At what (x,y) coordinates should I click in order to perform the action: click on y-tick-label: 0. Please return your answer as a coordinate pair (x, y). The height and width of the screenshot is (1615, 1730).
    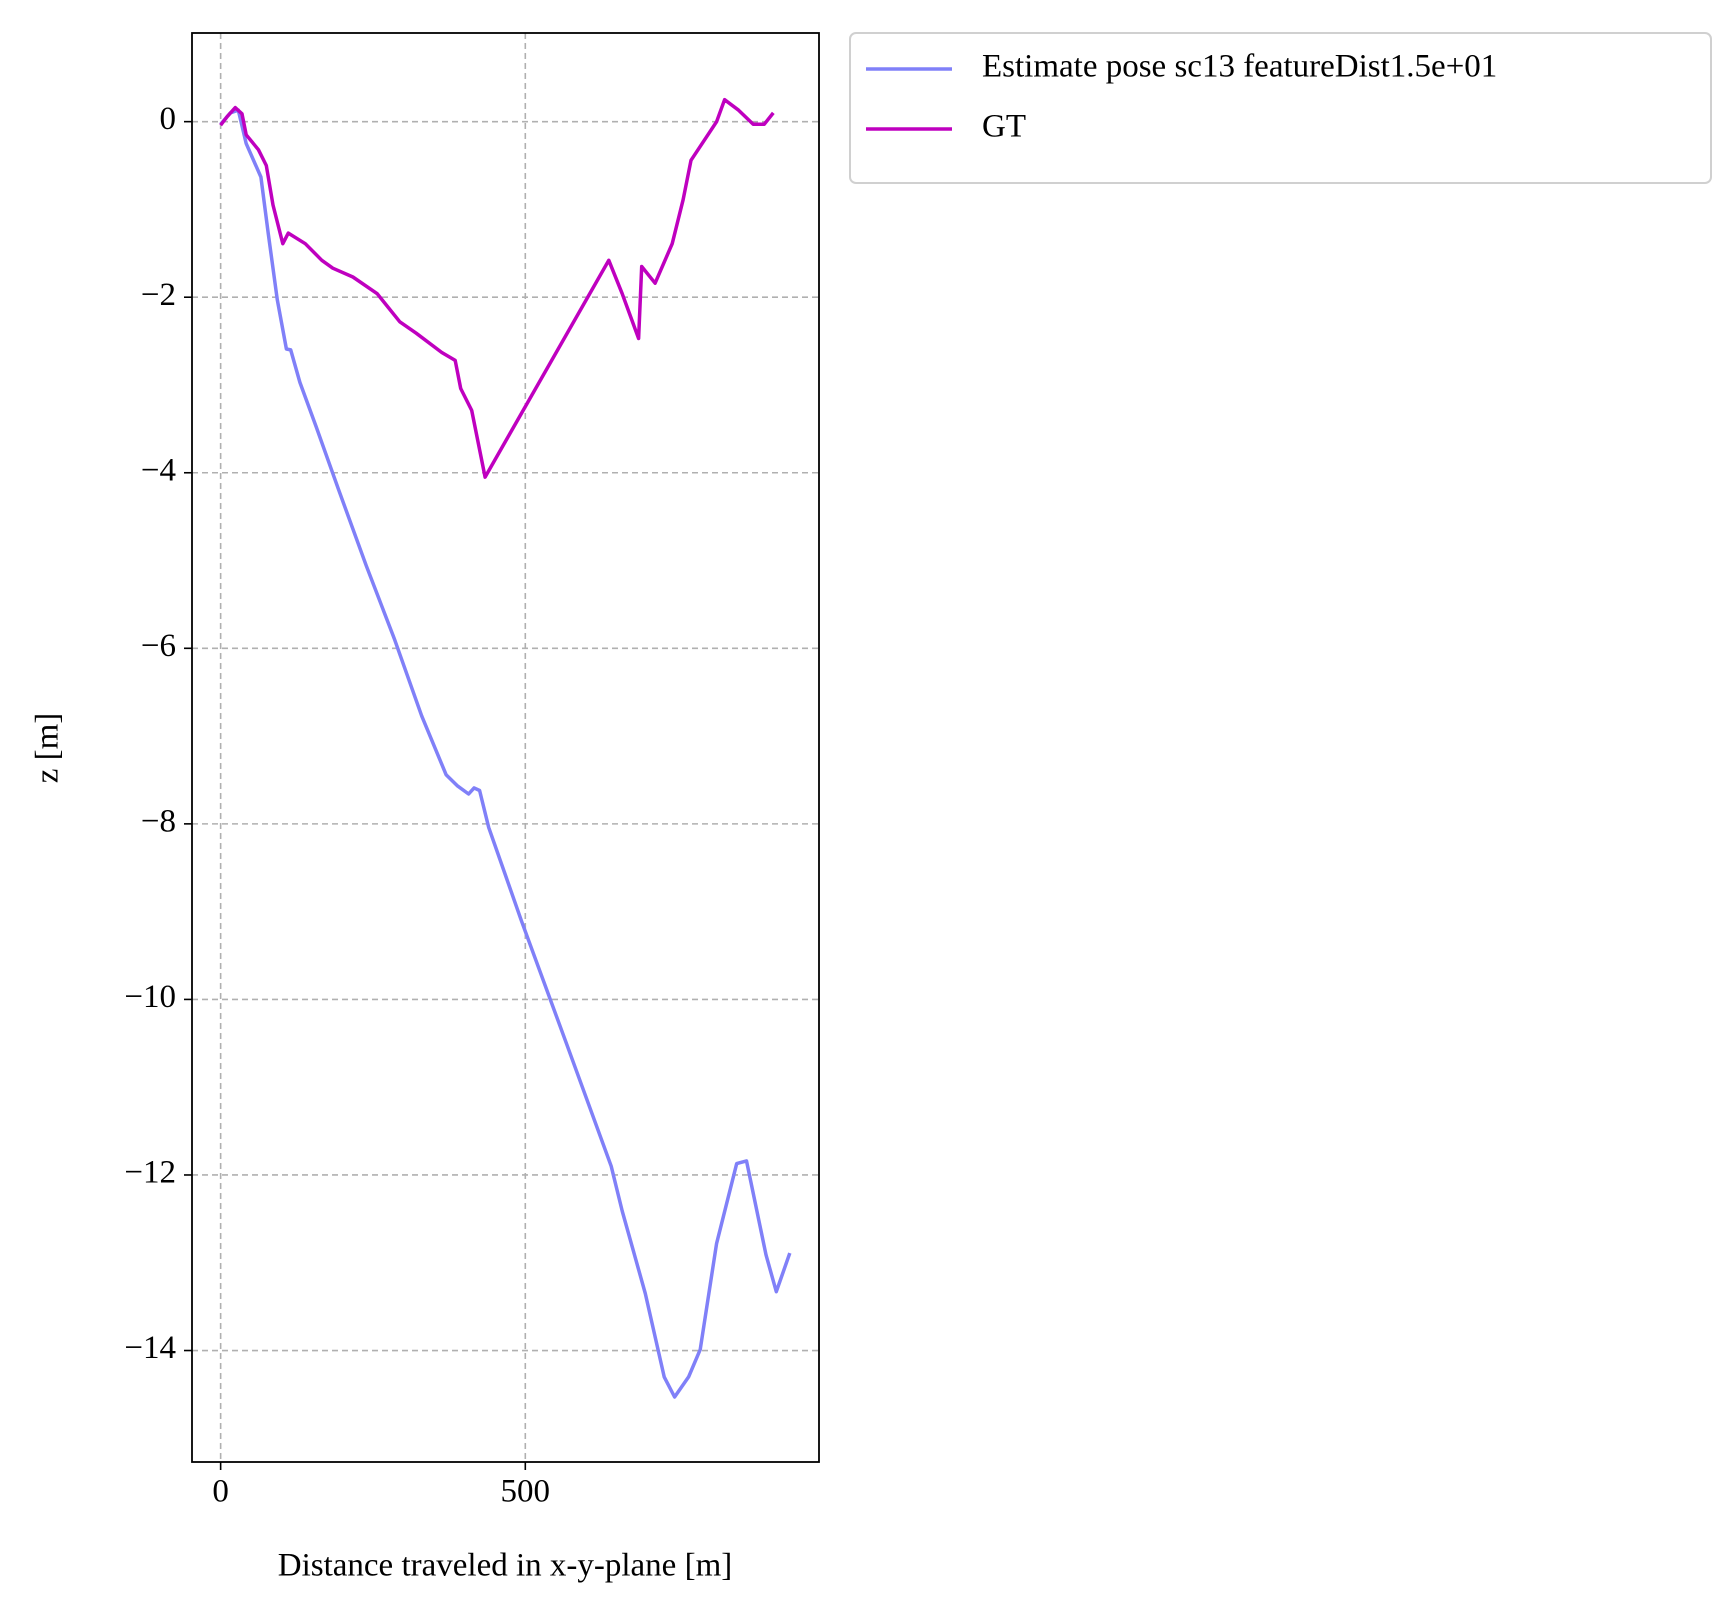
    Looking at the image, I should click on (168, 119).